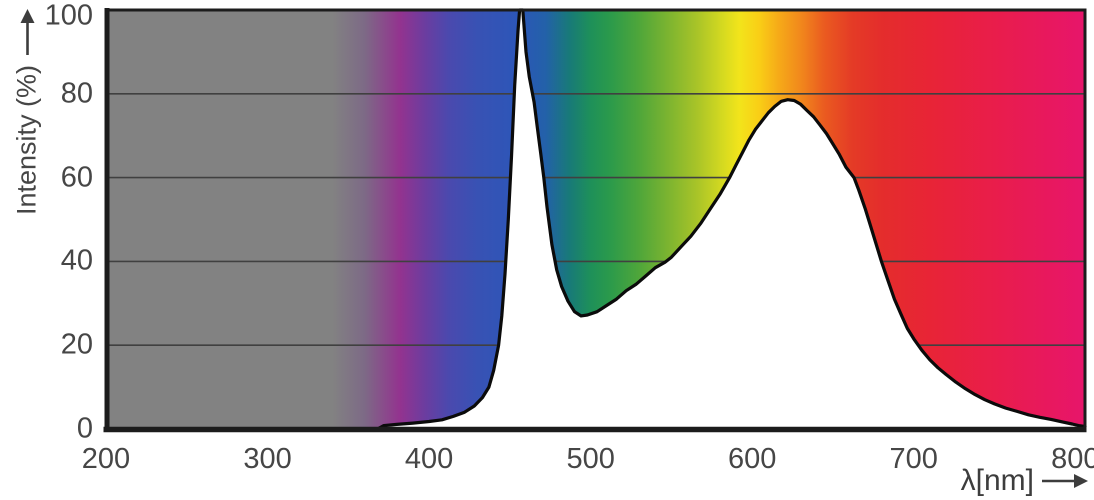  What do you see at coordinates (913, 459) in the screenshot?
I see `x-tick-label: 700` at bounding box center [913, 459].